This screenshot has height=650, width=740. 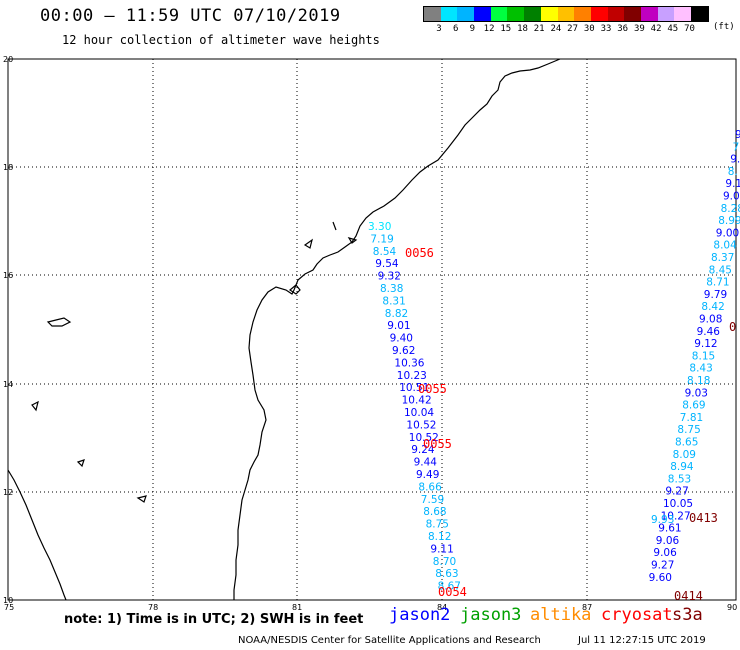 What do you see at coordinates (662, 566) in the screenshot?
I see `wave-height-value: 9.27` at bounding box center [662, 566].